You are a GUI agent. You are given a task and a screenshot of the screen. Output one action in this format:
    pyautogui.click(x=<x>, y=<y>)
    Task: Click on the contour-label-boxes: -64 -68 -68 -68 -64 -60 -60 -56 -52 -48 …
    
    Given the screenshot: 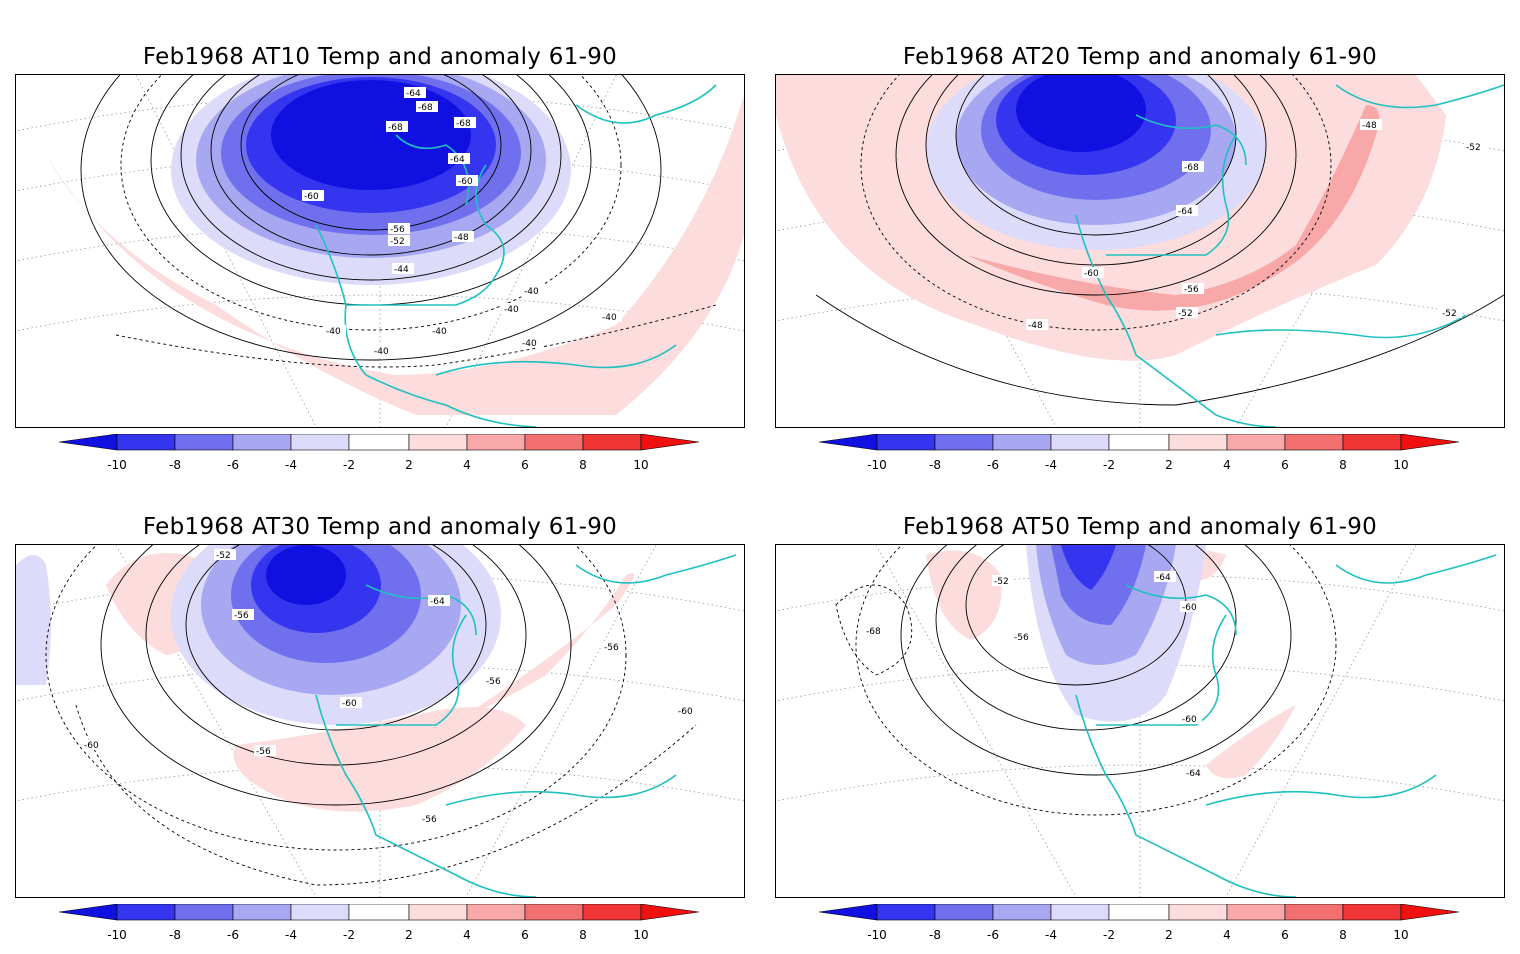 What is the action you would take?
    pyautogui.click(x=462, y=222)
    